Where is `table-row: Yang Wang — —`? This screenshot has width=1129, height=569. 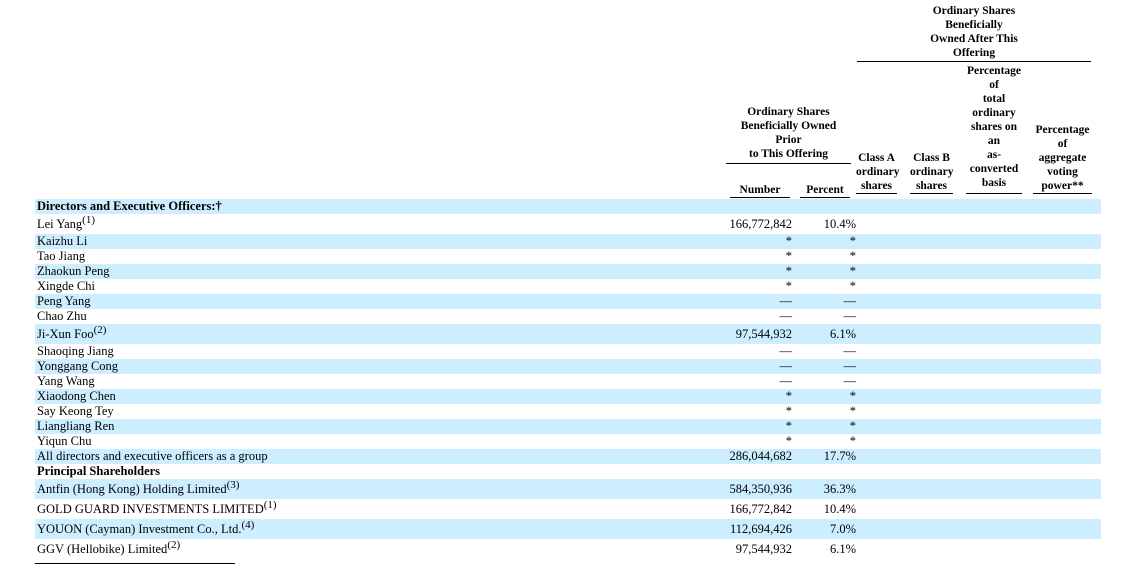 table-row: Yang Wang — — is located at coordinates (568, 381).